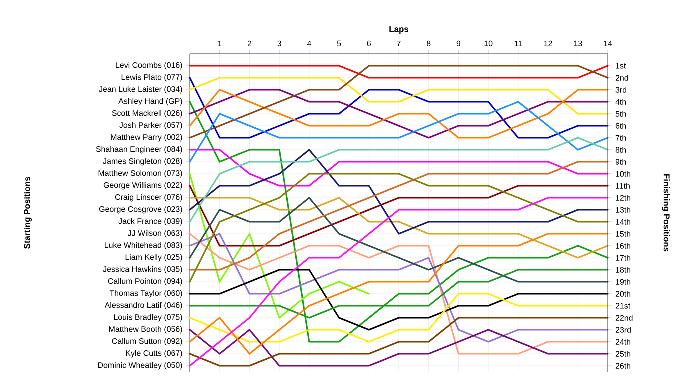  I want to click on x-axis-title: Laps, so click(399, 30).